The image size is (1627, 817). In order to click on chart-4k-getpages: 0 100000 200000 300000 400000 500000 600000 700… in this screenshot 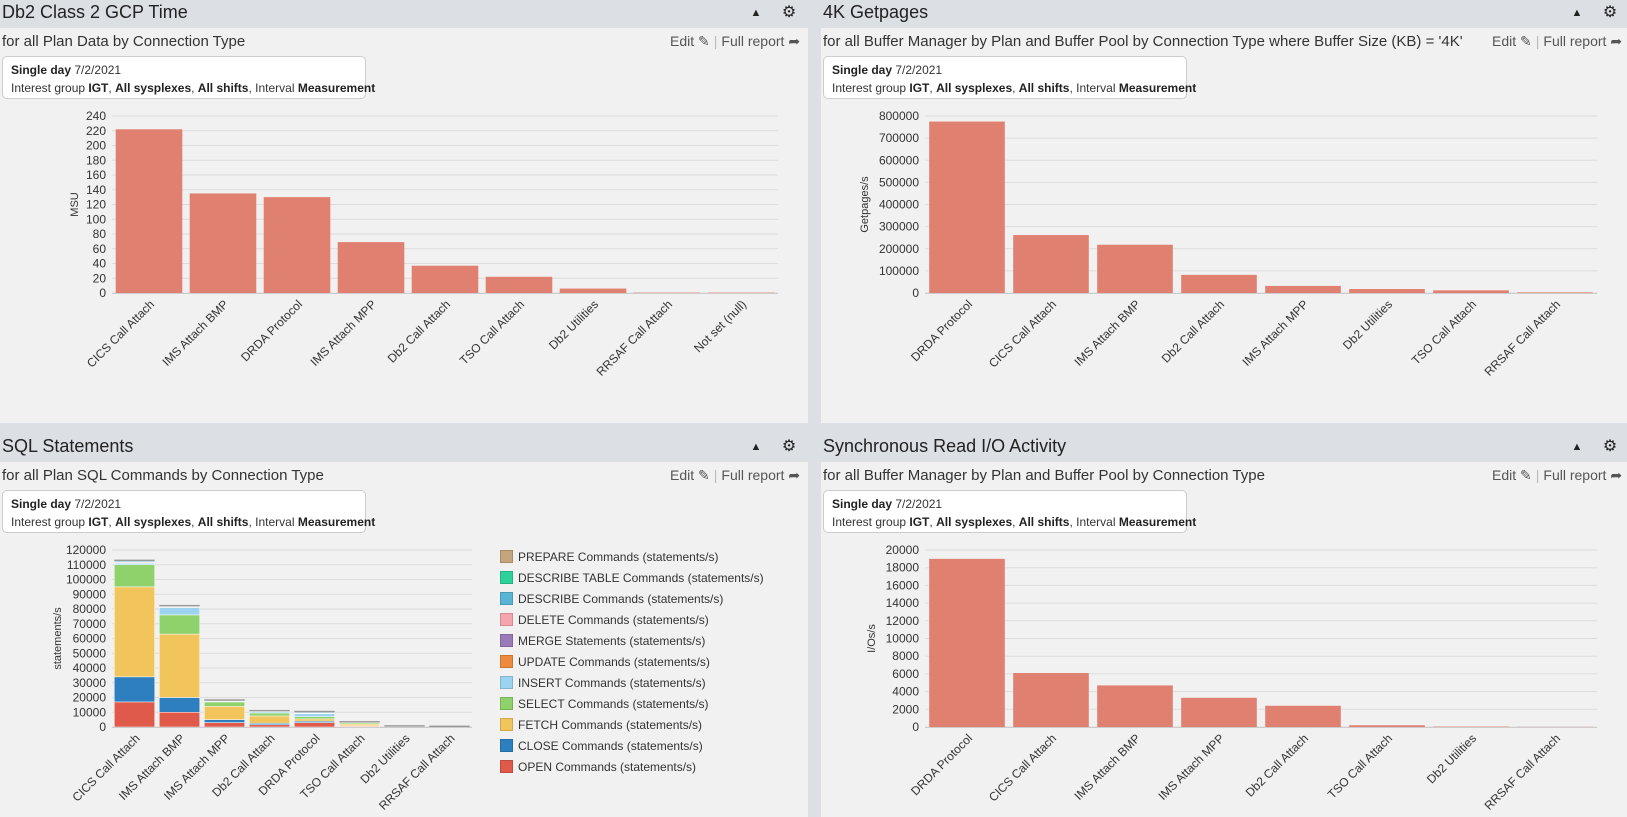, I will do `click(1228, 244)`.